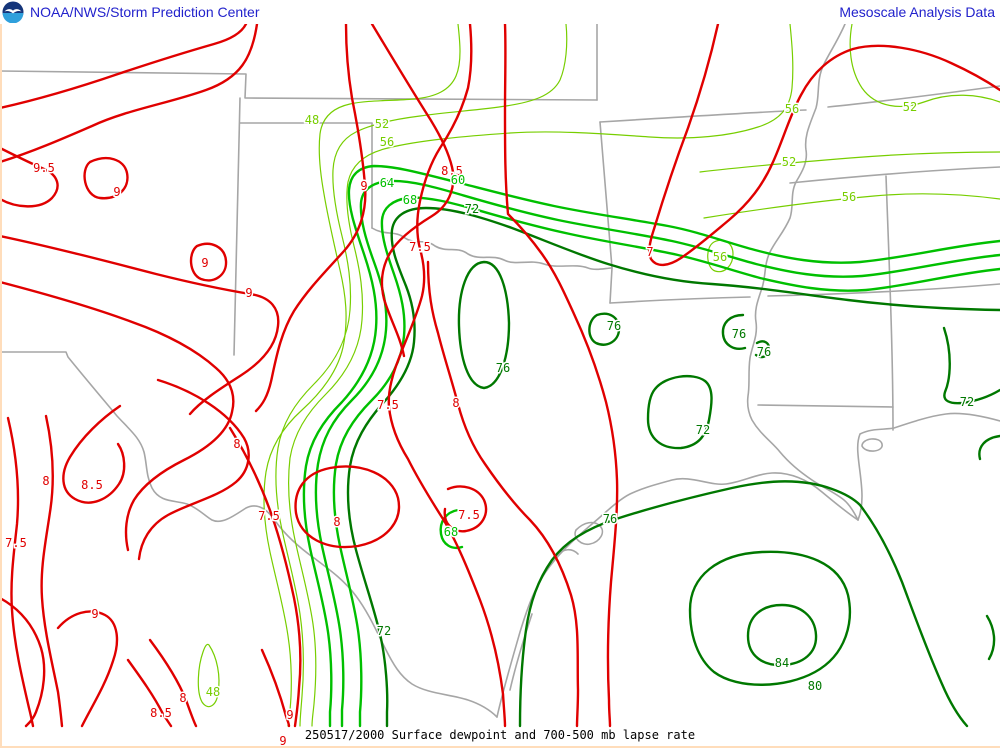 Image resolution: width=1000 pixels, height=750 pixels. What do you see at coordinates (387, 183) in the screenshot?
I see `contour-label: 64` at bounding box center [387, 183].